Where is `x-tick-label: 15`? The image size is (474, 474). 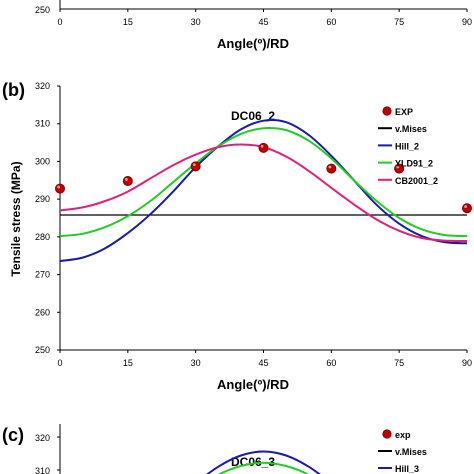
x-tick-label: 15 is located at coordinates (128, 363).